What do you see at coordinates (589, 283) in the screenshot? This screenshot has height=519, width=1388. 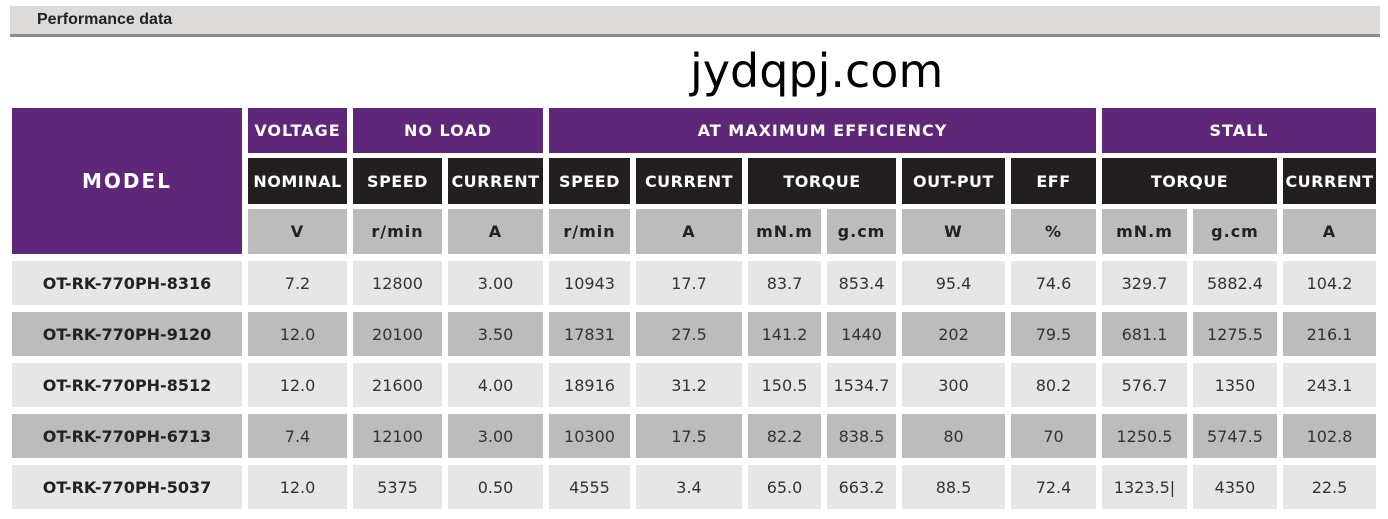 I see `value-cell: 10943` at bounding box center [589, 283].